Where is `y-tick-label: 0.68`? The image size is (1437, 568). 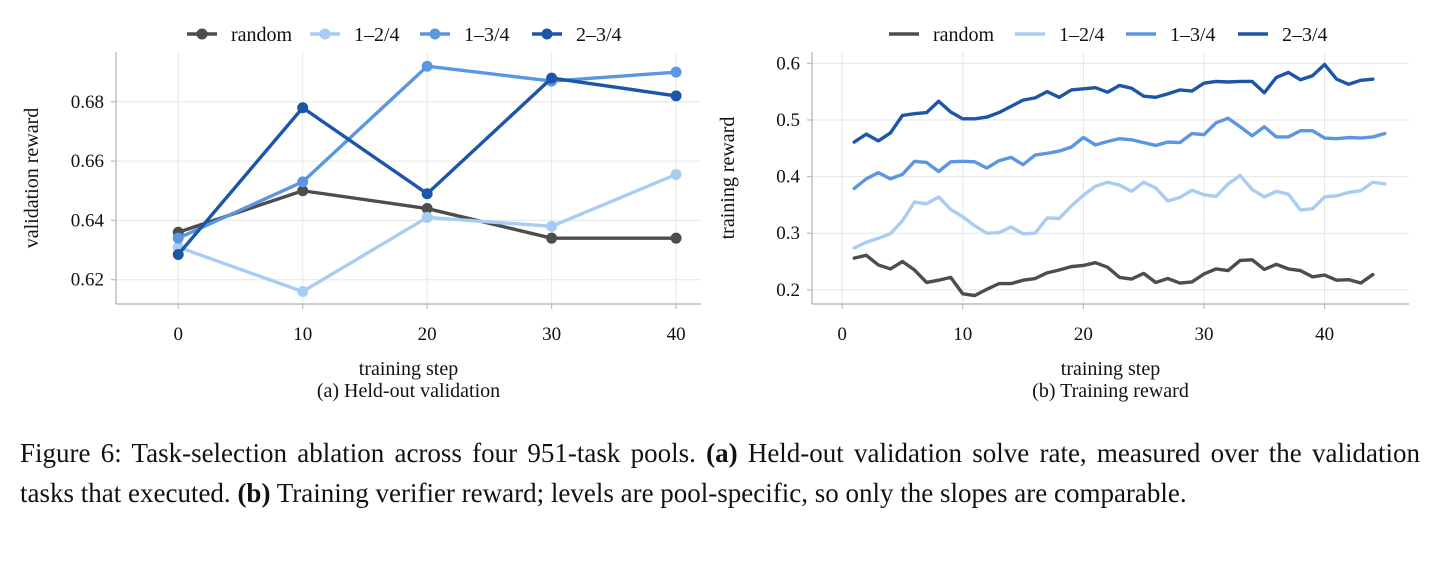
y-tick-label: 0.68 is located at coordinates (87, 102).